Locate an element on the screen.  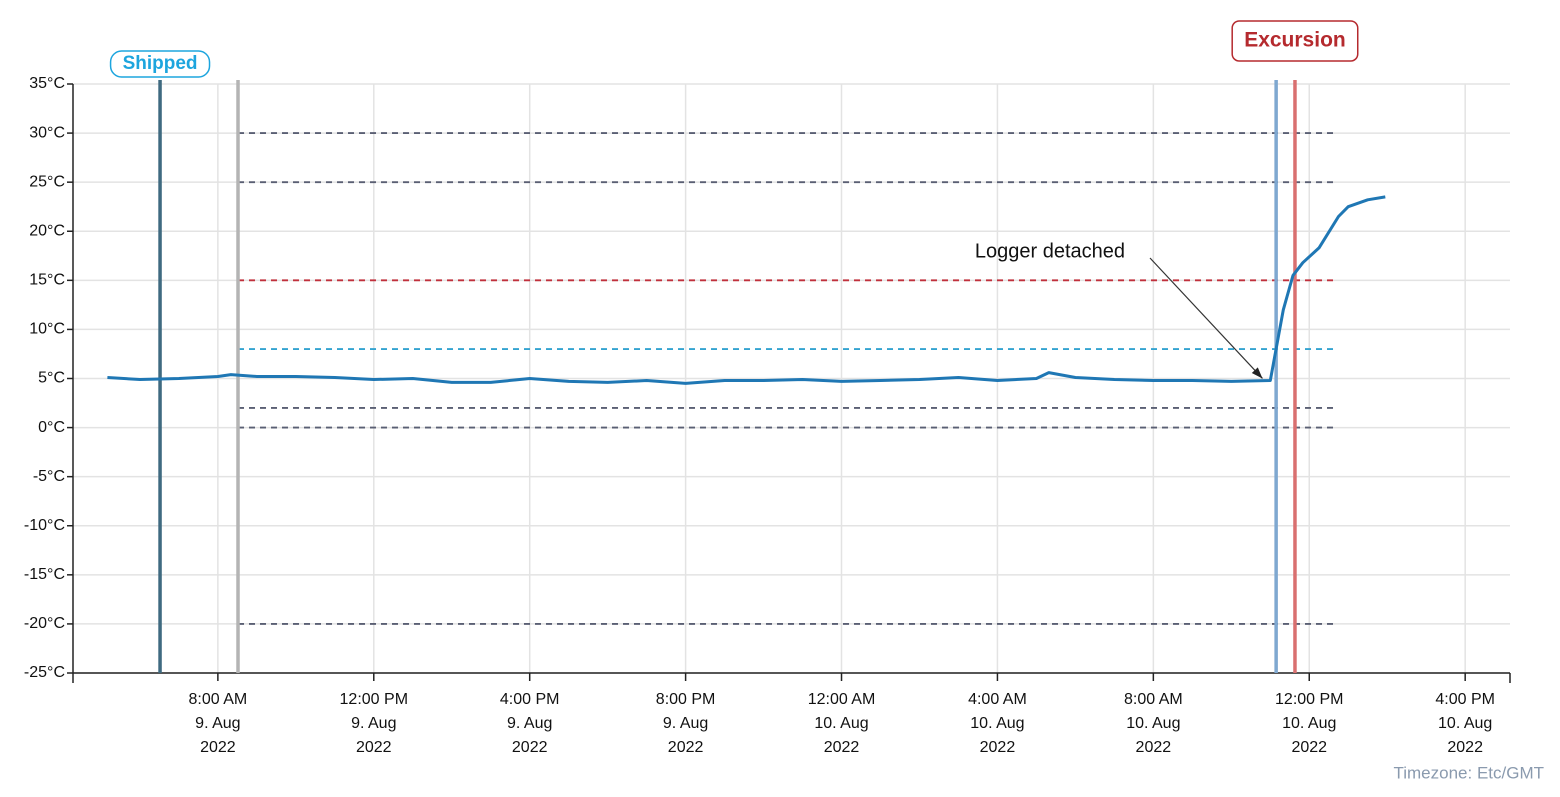
y-tick-label: 25°C is located at coordinates (47, 181).